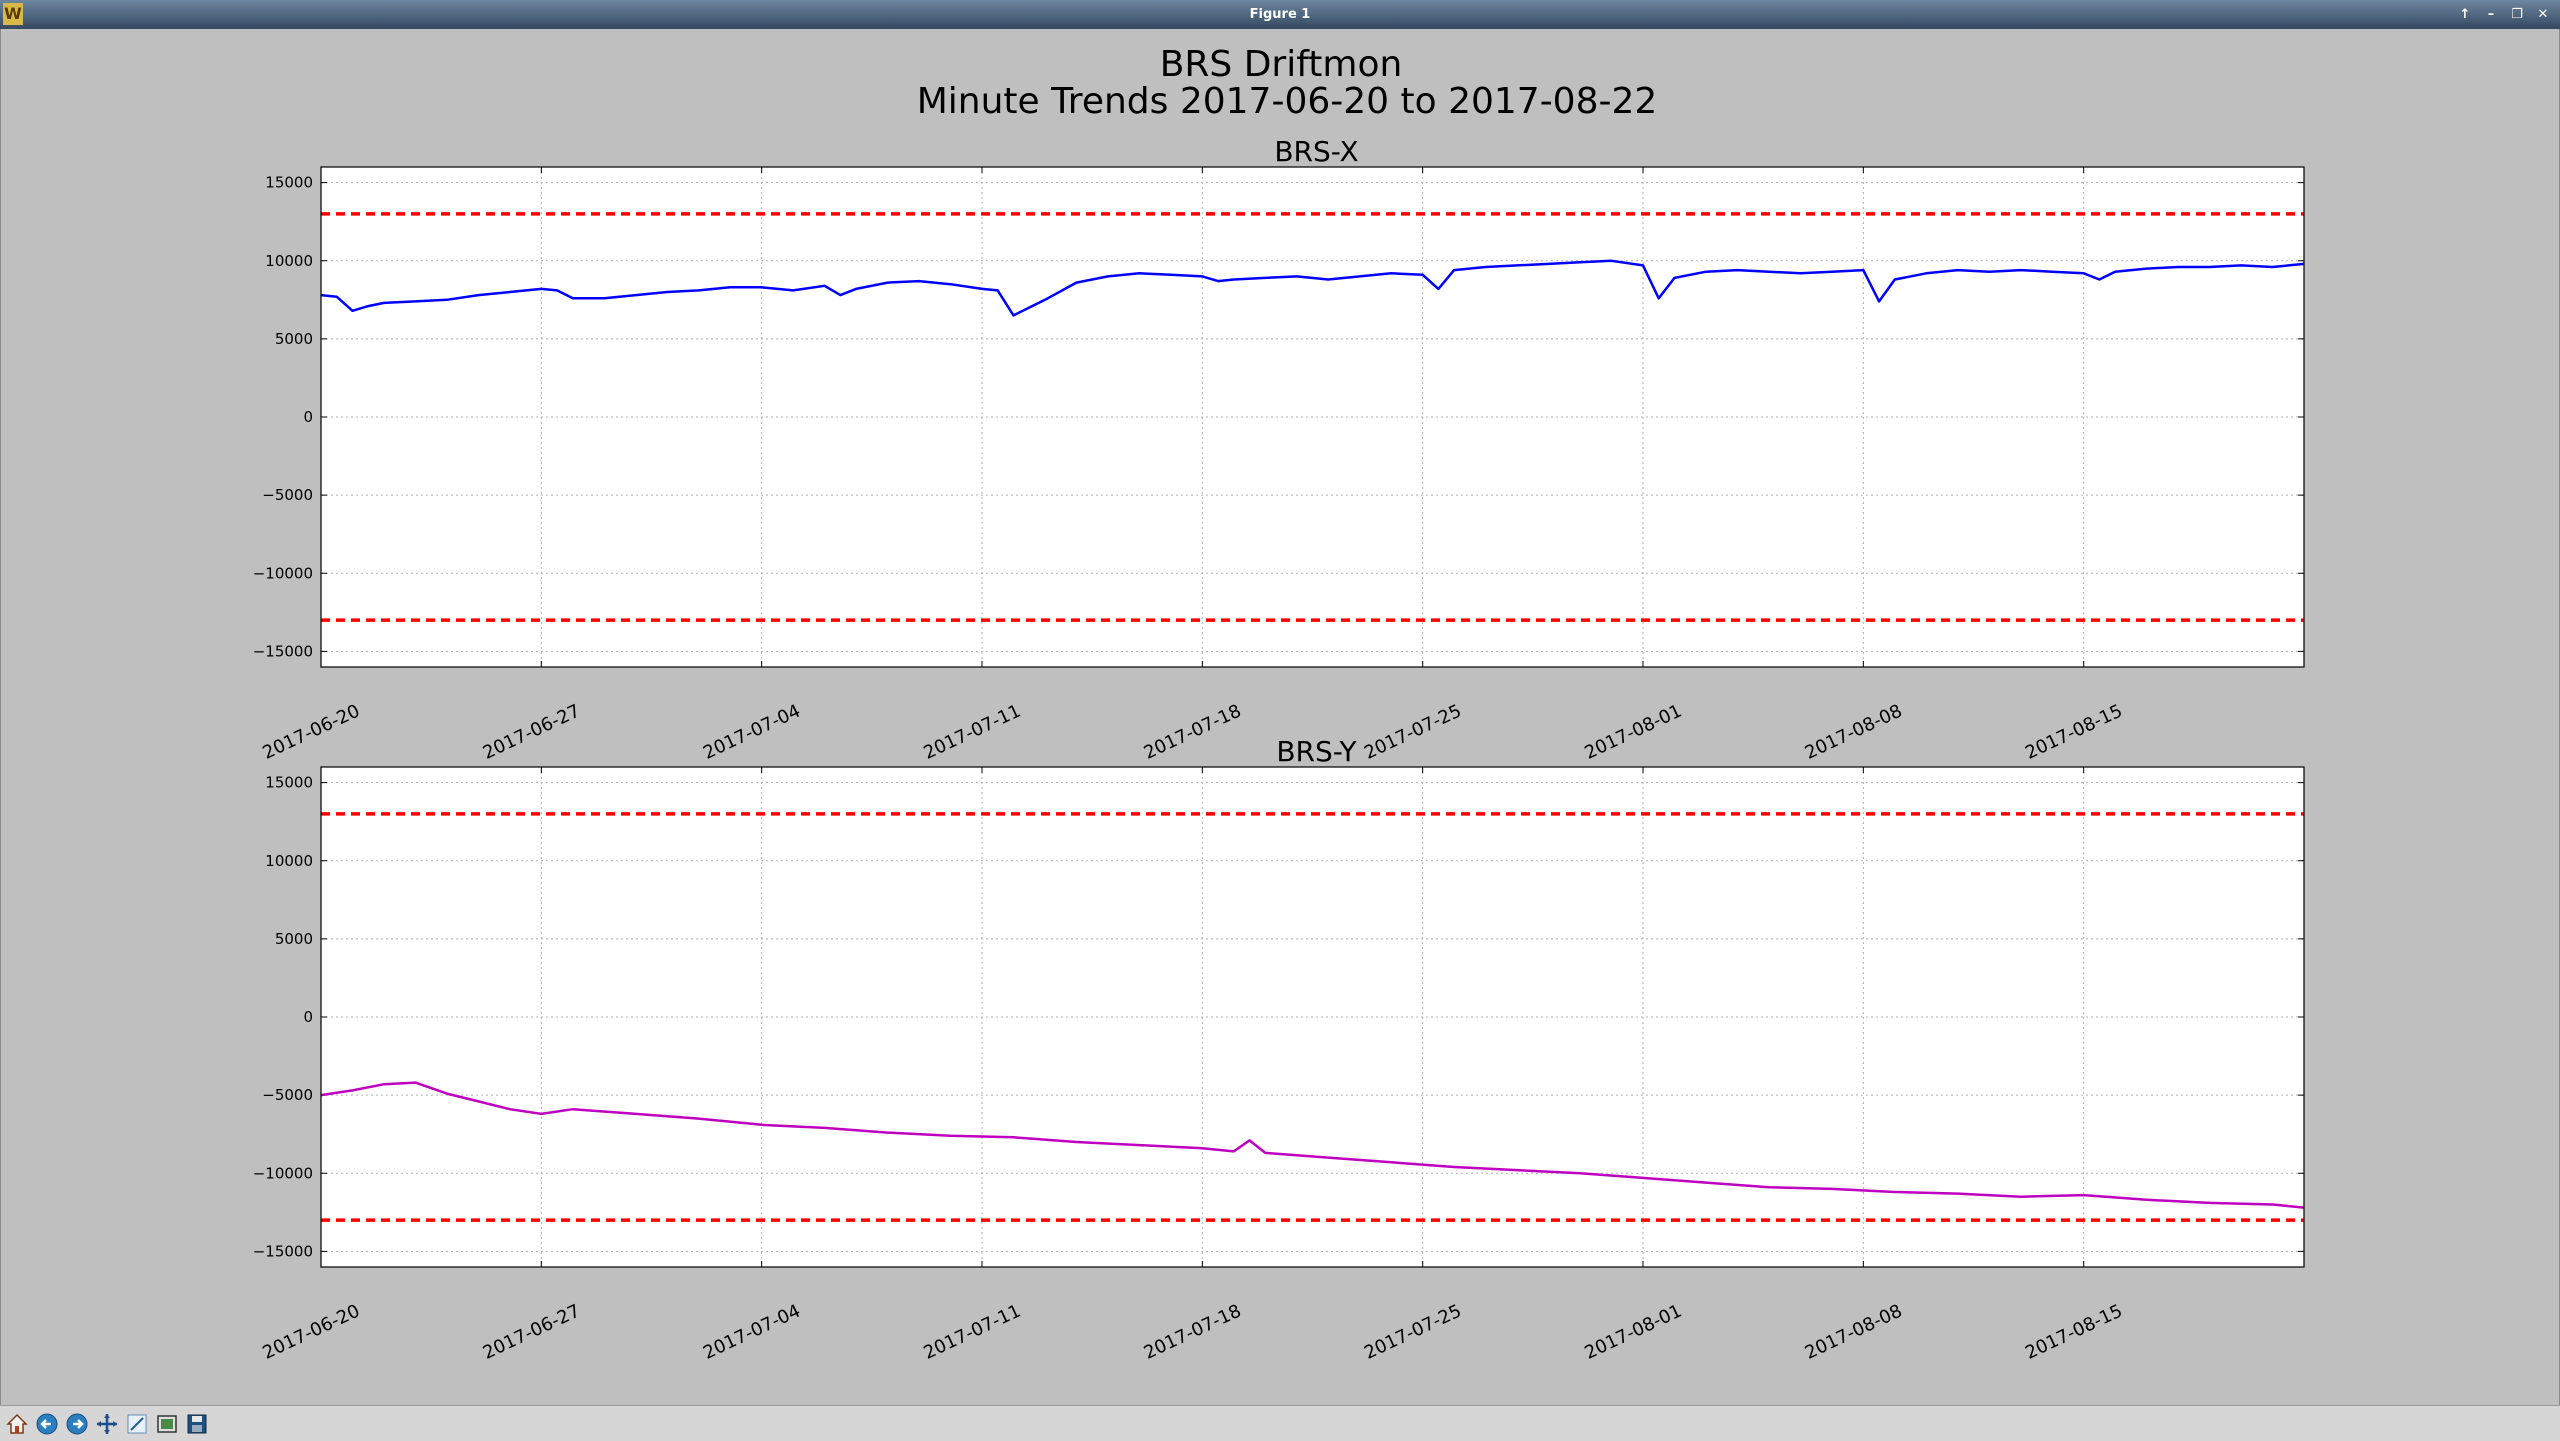 The image size is (2560, 1441). I want to click on brs-x-xtick-label: 2017-07-18, so click(1193, 731).